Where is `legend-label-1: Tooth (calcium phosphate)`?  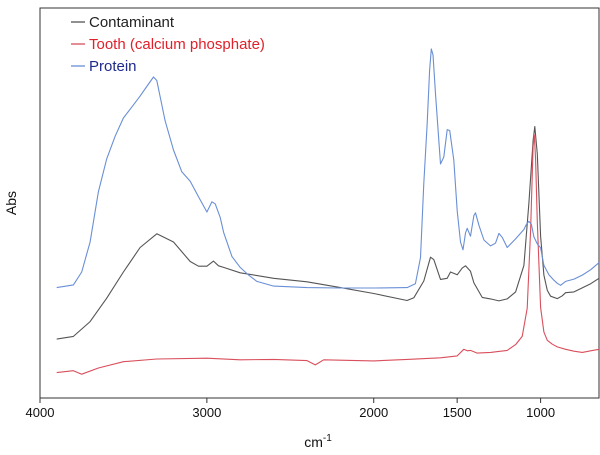 legend-label-1: Tooth (calcium phosphate) is located at coordinates (177, 44).